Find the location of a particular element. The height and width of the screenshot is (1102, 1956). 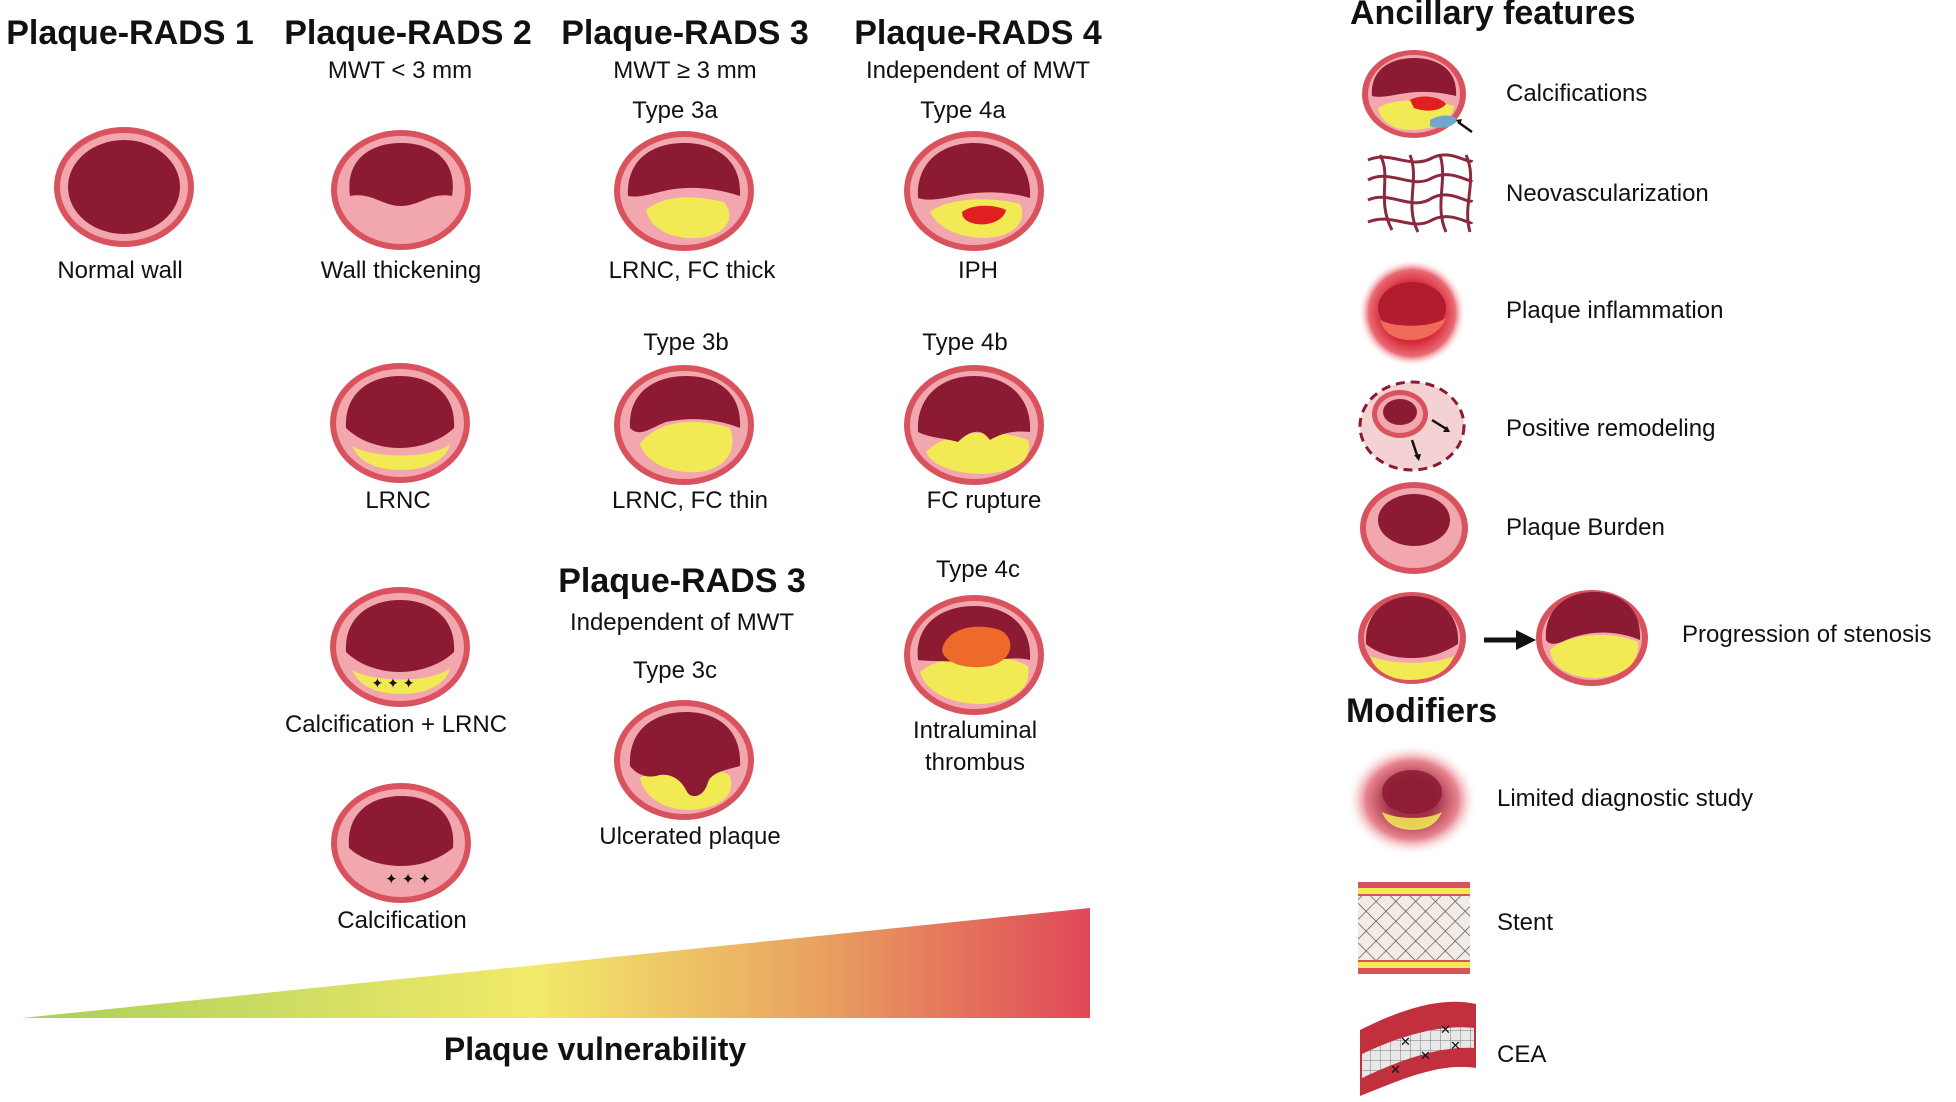

label-normal-wall: Normal wall is located at coordinates (119, 270).